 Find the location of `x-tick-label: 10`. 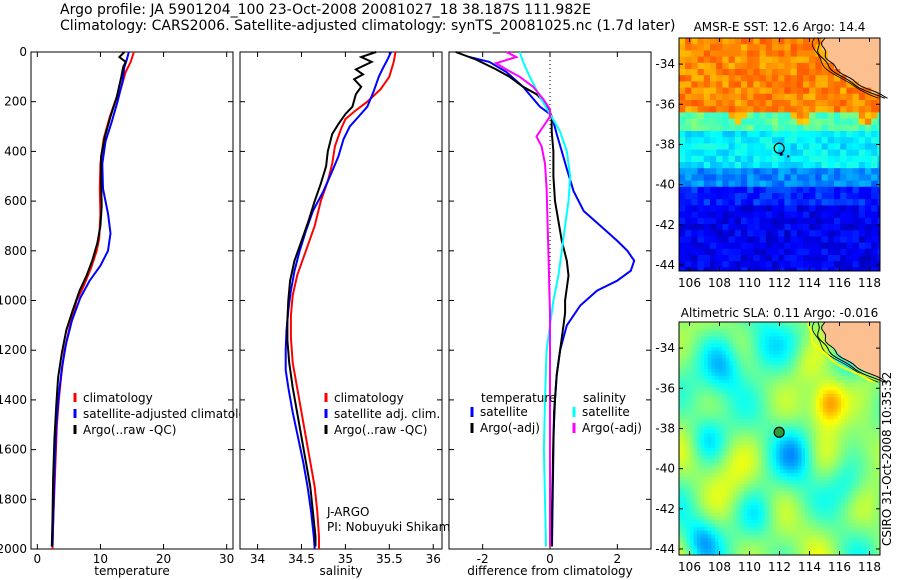

x-tick-label: 10 is located at coordinates (100, 559).